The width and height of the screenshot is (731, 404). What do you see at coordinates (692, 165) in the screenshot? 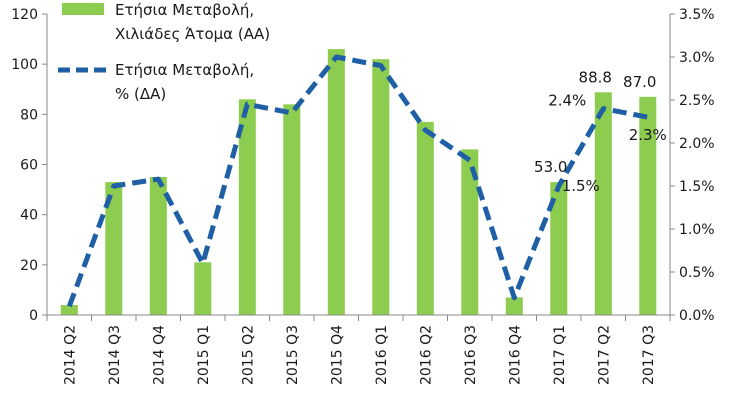
I see `right-axis-ticks: 0.0% 0.5% 1.0% 1.5% 2.0% 2.5% 3.0% 3.5%` at bounding box center [692, 165].